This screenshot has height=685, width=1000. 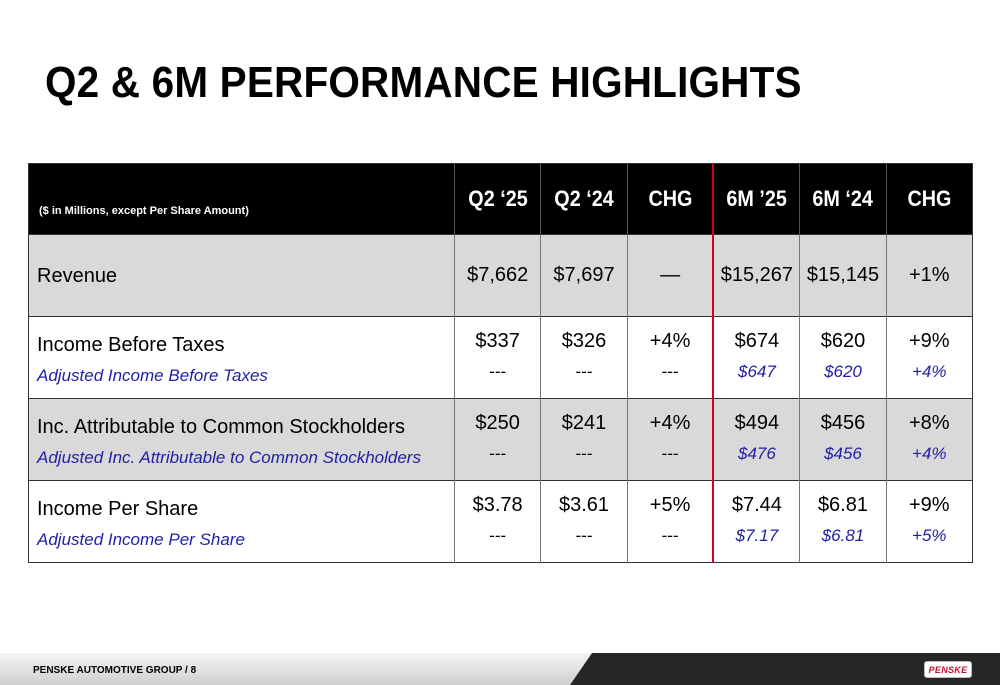 I want to click on penske-logo: PENSKE, so click(x=948, y=669).